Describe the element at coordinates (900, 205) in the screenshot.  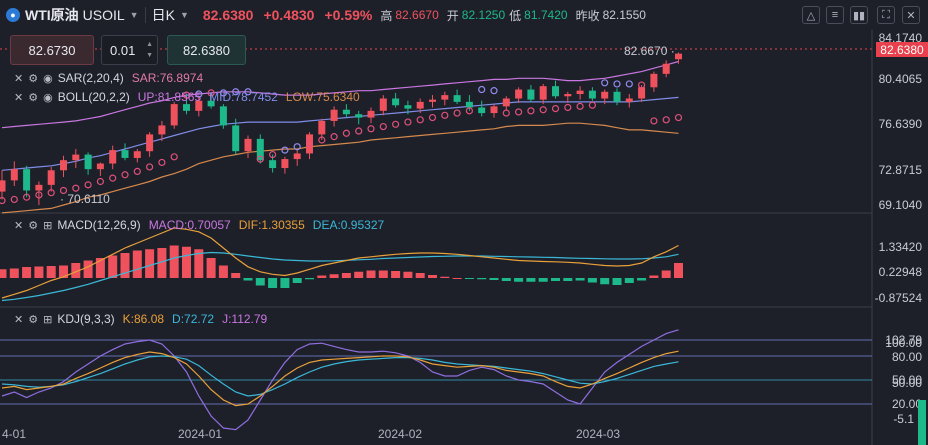
I see `price-axis-label: 69.1040` at that location.